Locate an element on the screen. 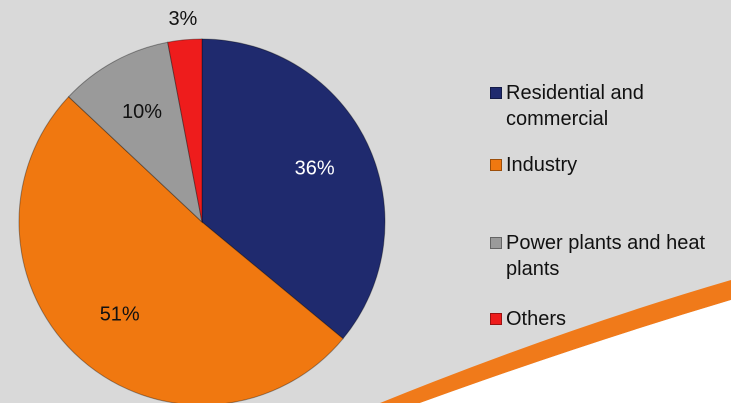 The height and width of the screenshot is (403, 731). legend-item: Industry is located at coordinates (605, 165).